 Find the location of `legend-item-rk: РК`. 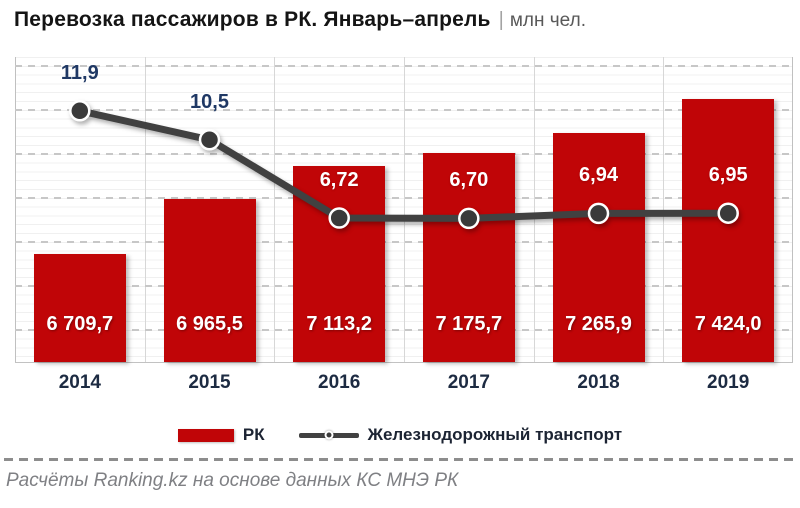

legend-item-rk: РК is located at coordinates (221, 435).